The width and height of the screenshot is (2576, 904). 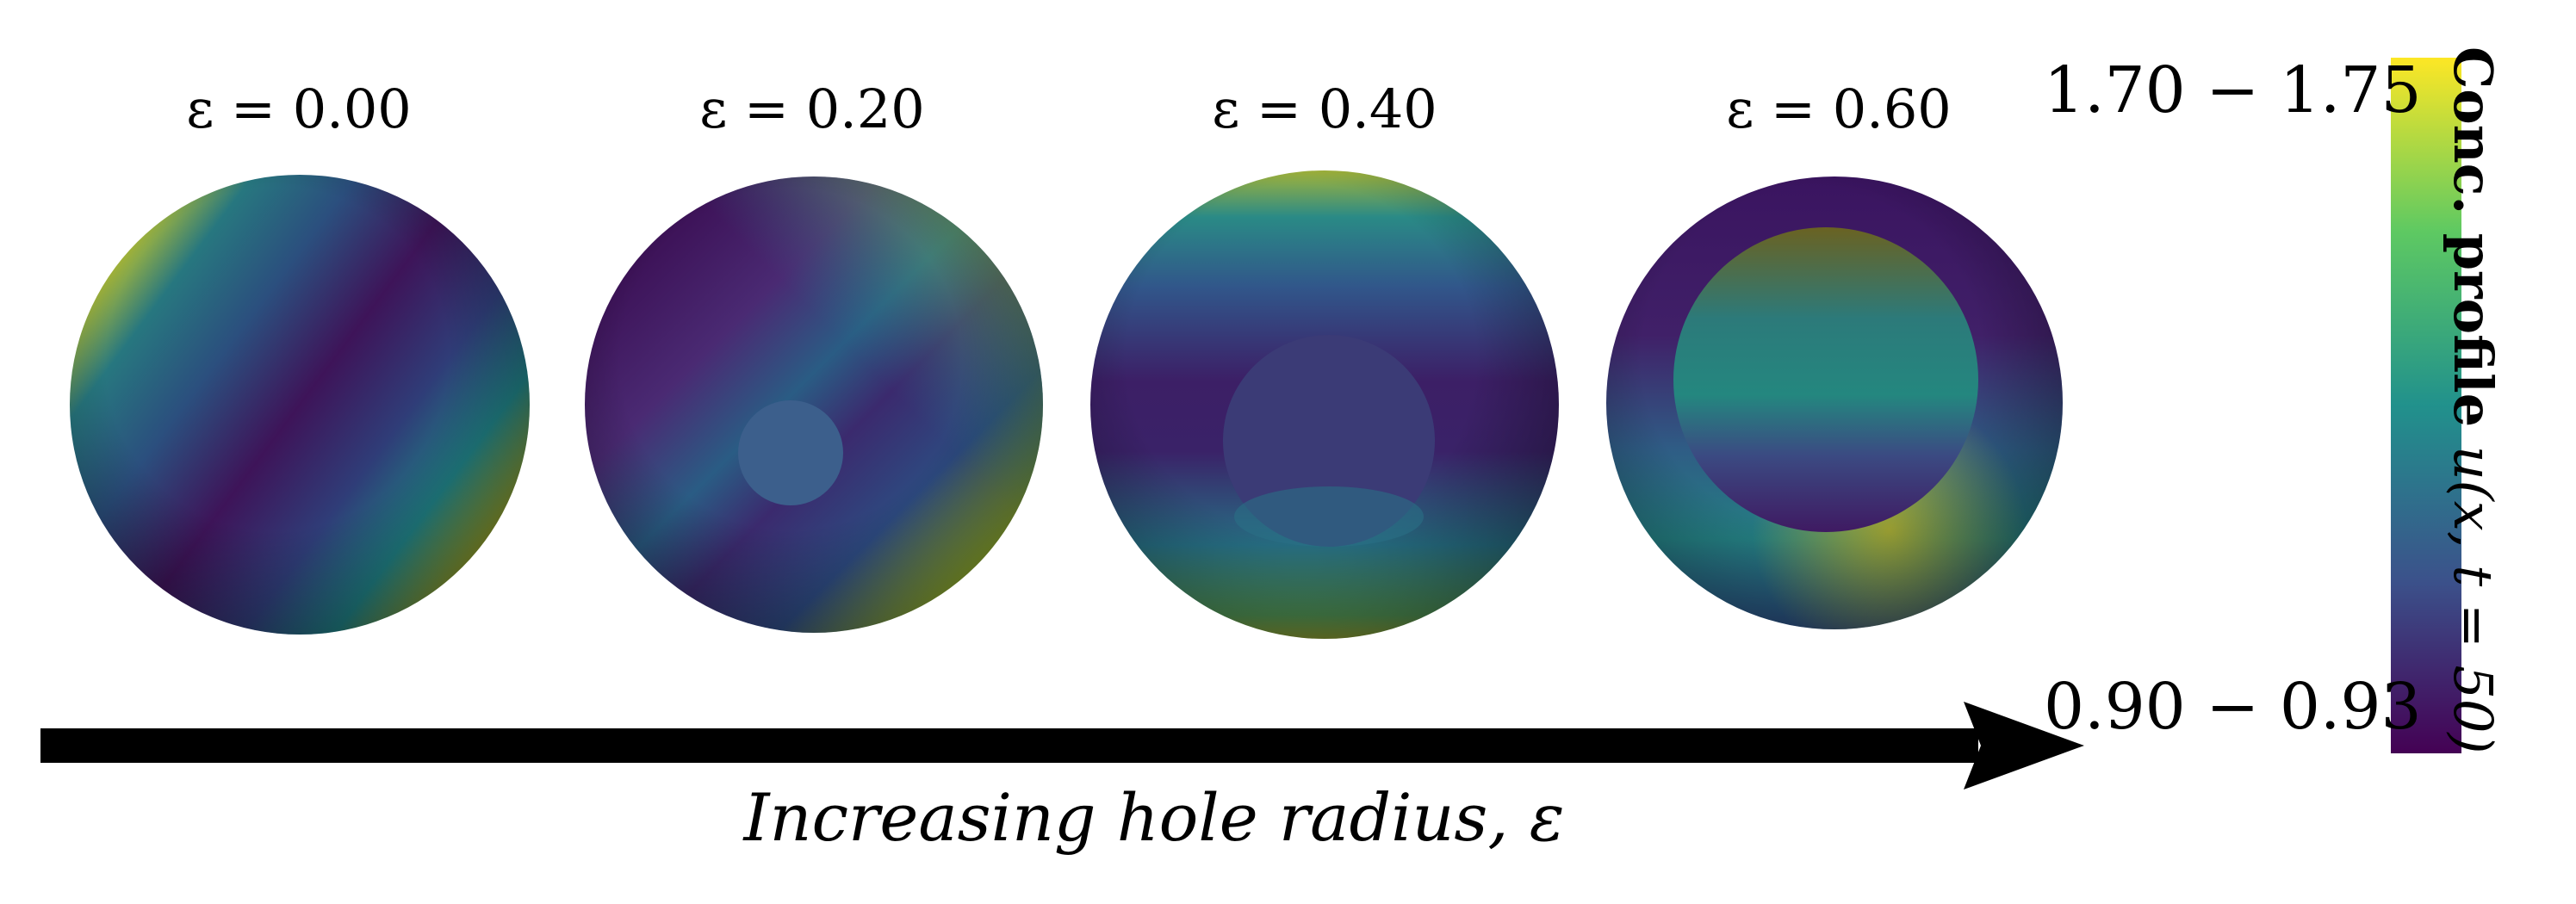 What do you see at coordinates (2426, 405) in the screenshot?
I see `colorbar` at bounding box center [2426, 405].